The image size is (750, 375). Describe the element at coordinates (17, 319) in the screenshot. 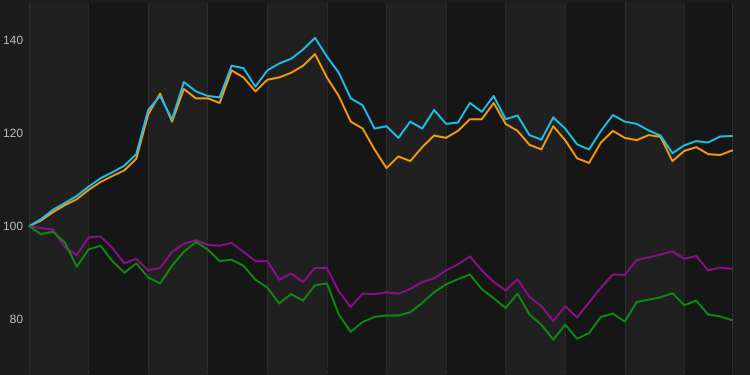

I see `y-tick-label: 80` at that location.